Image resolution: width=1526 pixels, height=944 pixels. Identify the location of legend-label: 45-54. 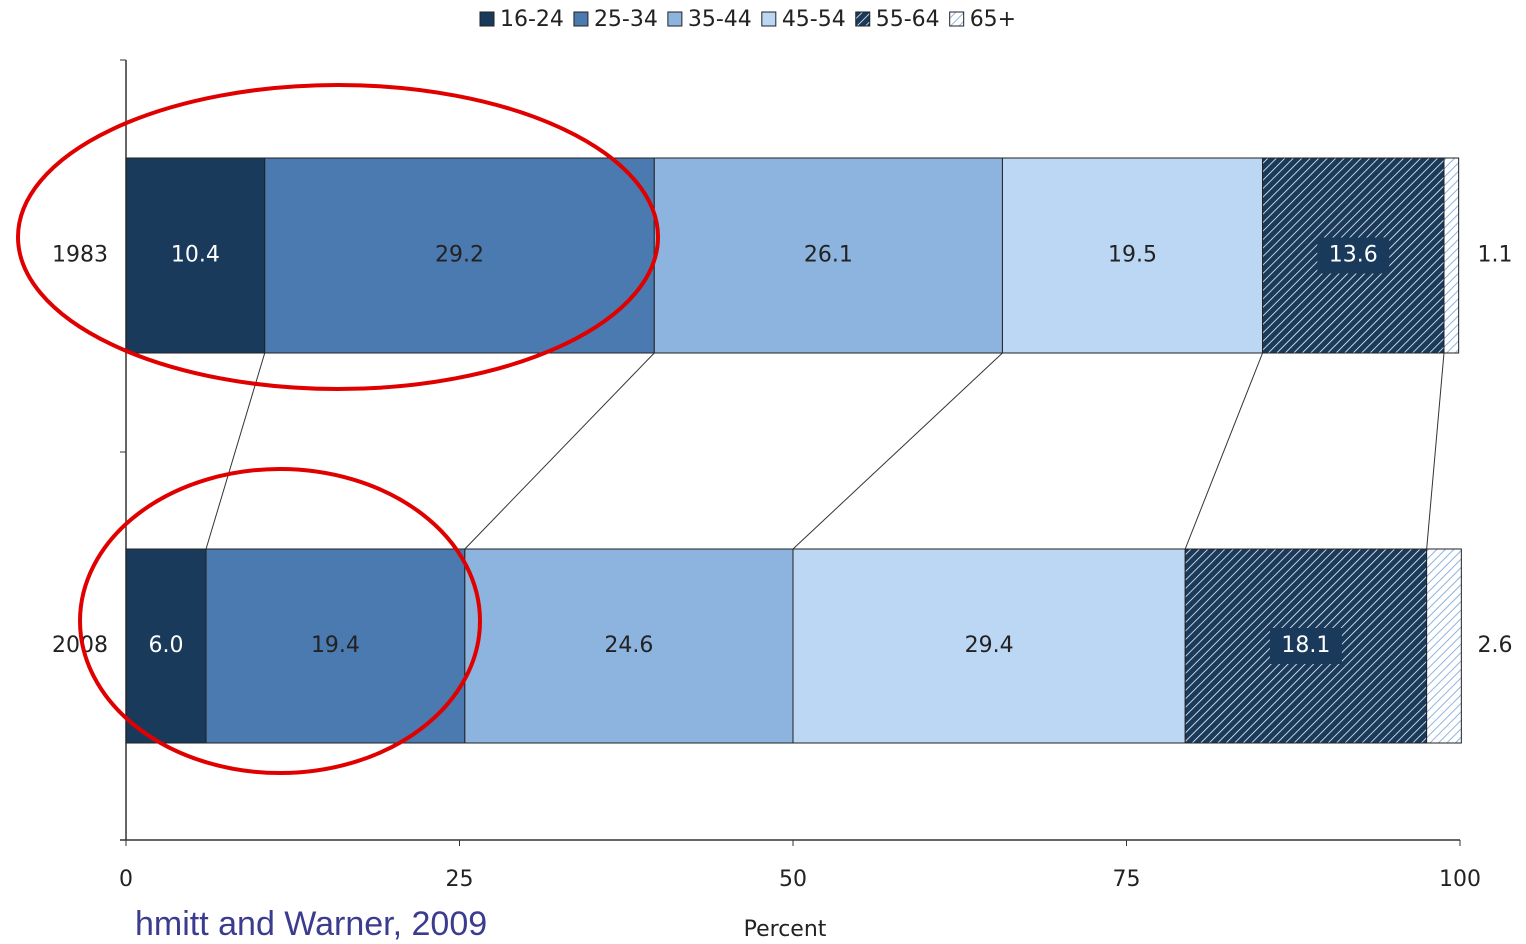
(814, 19).